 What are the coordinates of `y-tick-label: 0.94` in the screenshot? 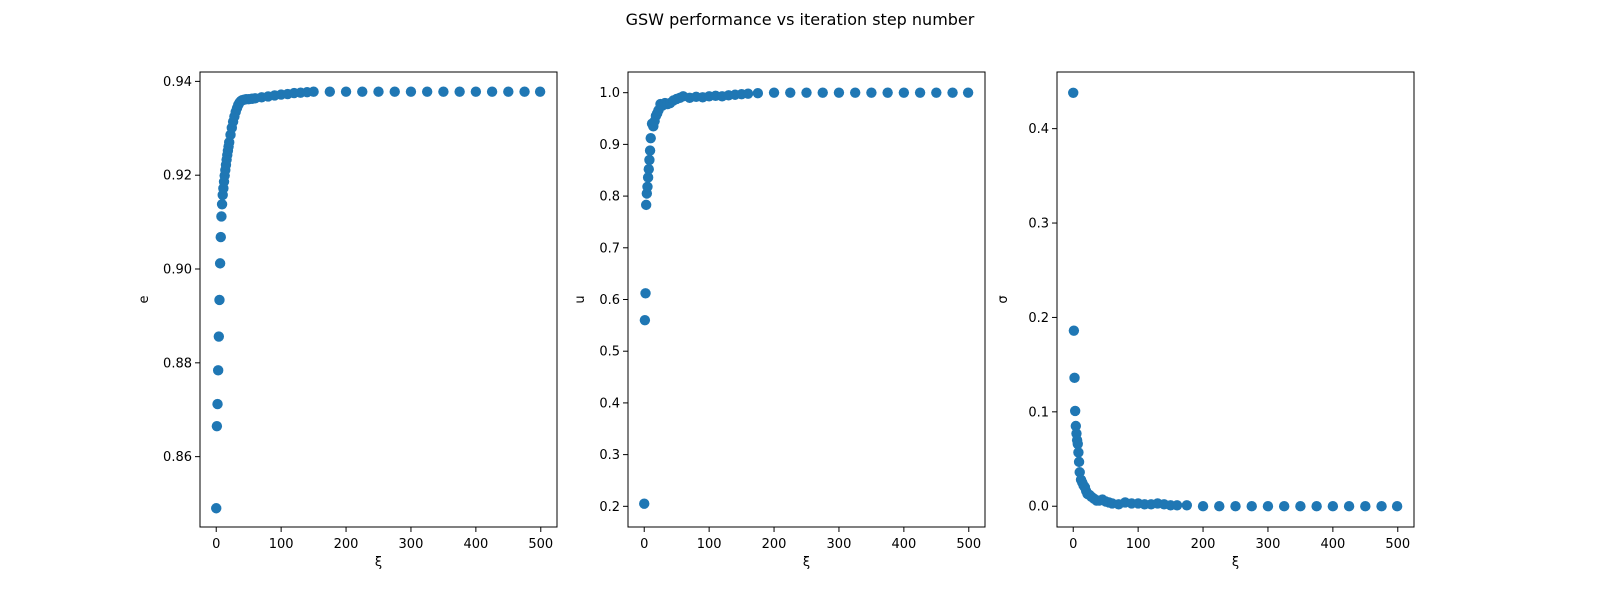 It's located at (177, 82).